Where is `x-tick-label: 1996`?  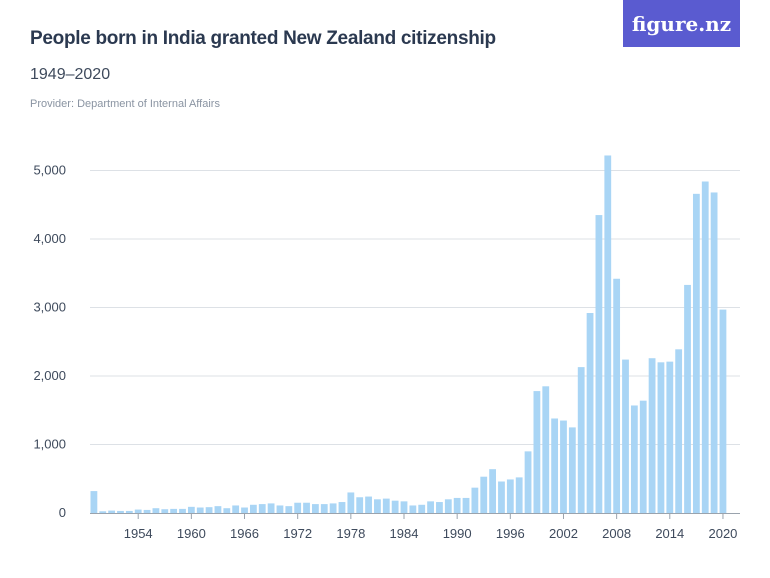 x-tick-label: 1996 is located at coordinates (510, 533).